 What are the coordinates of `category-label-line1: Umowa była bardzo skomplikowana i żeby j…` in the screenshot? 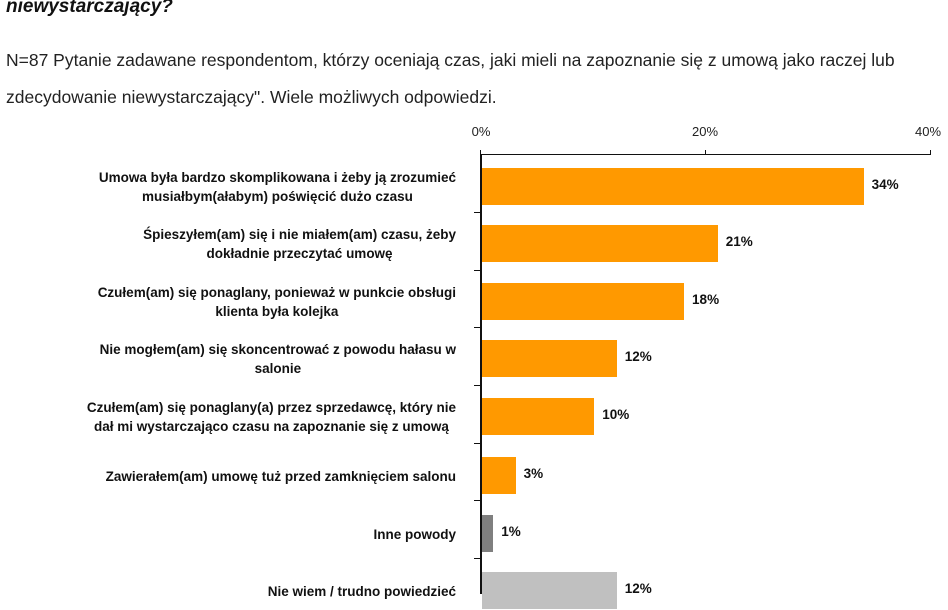 It's located at (277, 177).